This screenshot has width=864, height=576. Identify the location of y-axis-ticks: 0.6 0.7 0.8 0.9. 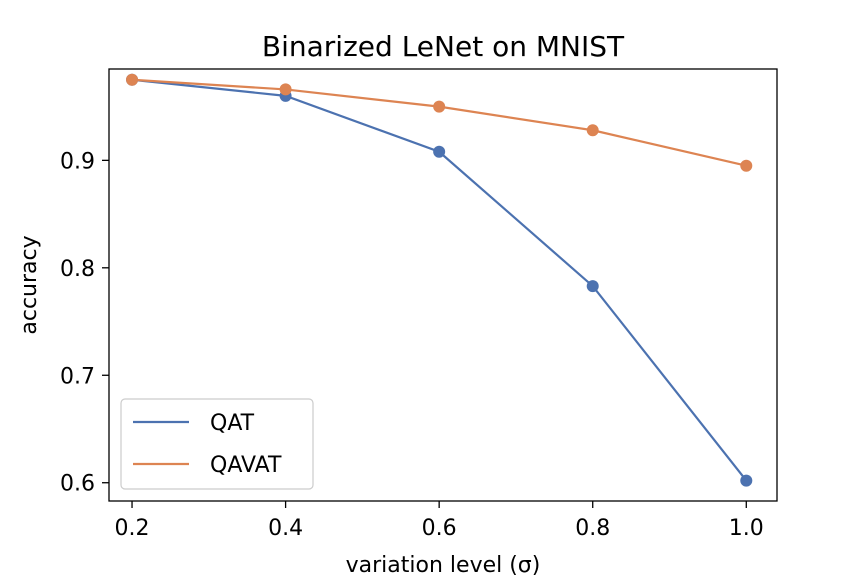
(84, 323).